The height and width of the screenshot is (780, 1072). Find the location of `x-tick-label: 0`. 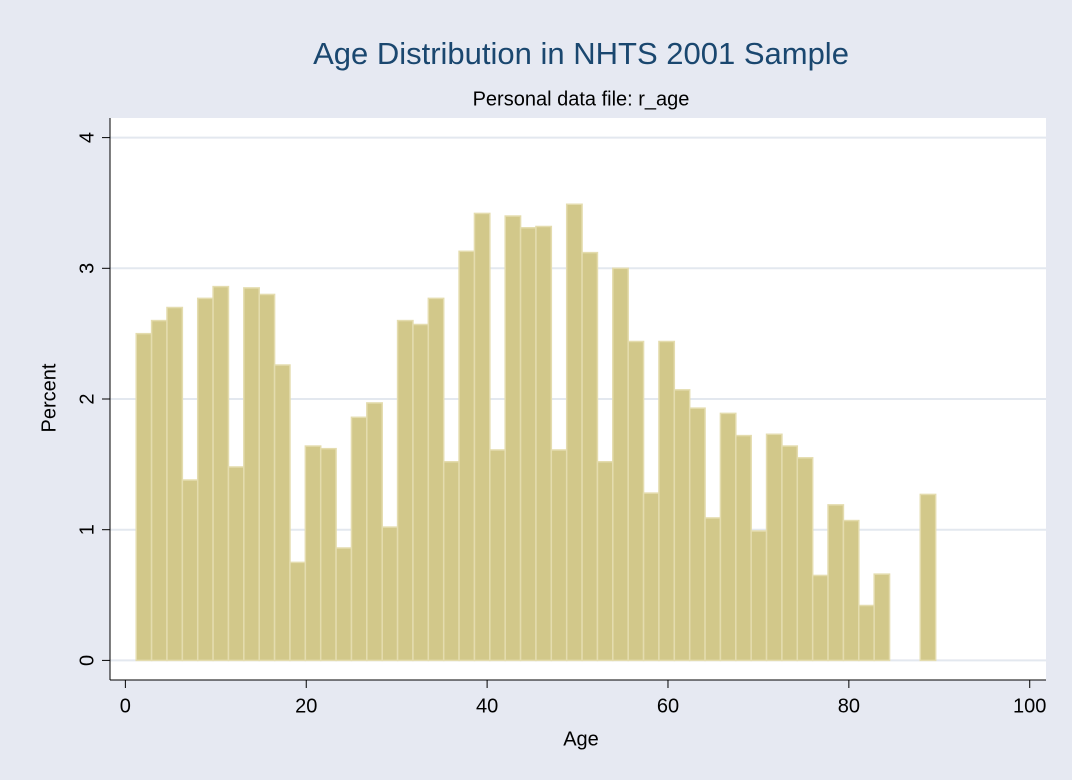

x-tick-label: 0 is located at coordinates (125, 706).